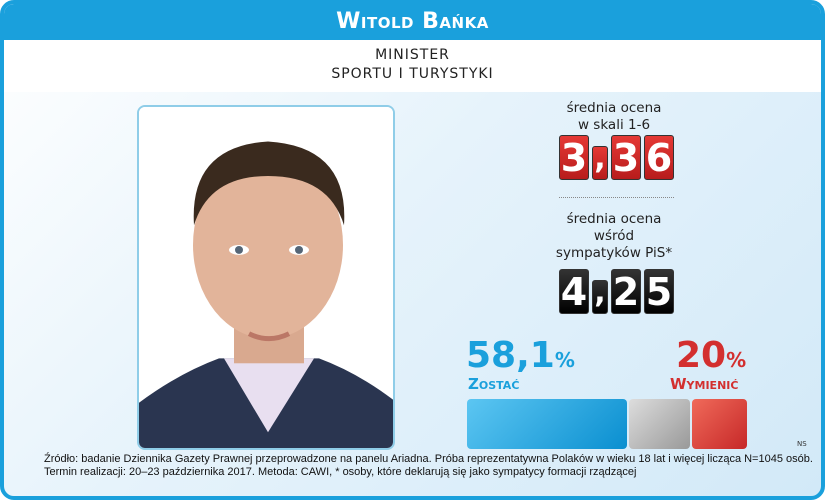 The image size is (825, 500). What do you see at coordinates (802, 444) in the screenshot?
I see `ns-label: NS` at bounding box center [802, 444].